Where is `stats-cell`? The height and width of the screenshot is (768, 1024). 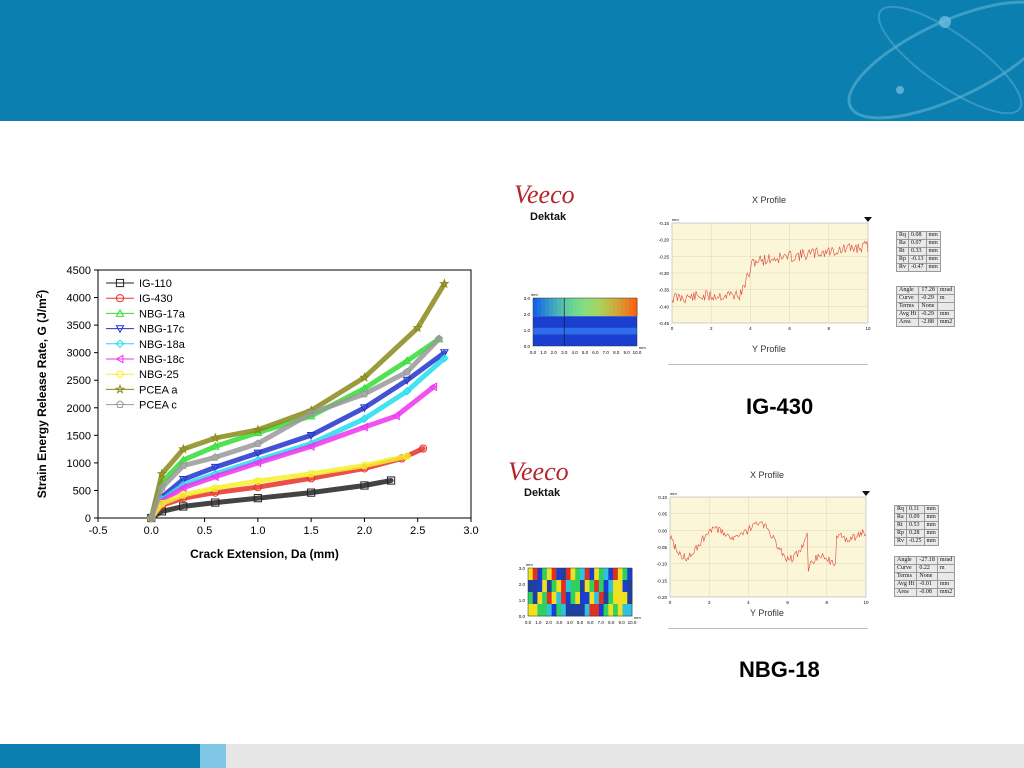
stats-cell is located at coordinates (946, 306).